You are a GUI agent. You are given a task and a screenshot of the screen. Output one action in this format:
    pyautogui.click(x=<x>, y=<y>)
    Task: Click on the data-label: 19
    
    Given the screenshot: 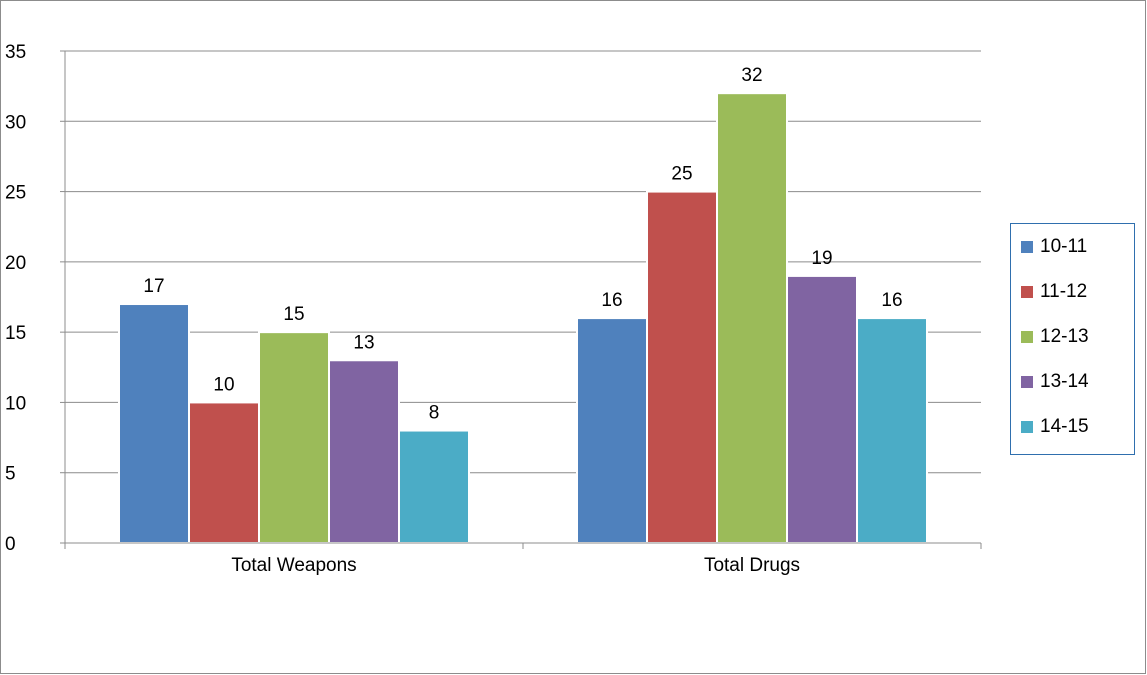 What is the action you would take?
    pyautogui.click(x=821, y=258)
    